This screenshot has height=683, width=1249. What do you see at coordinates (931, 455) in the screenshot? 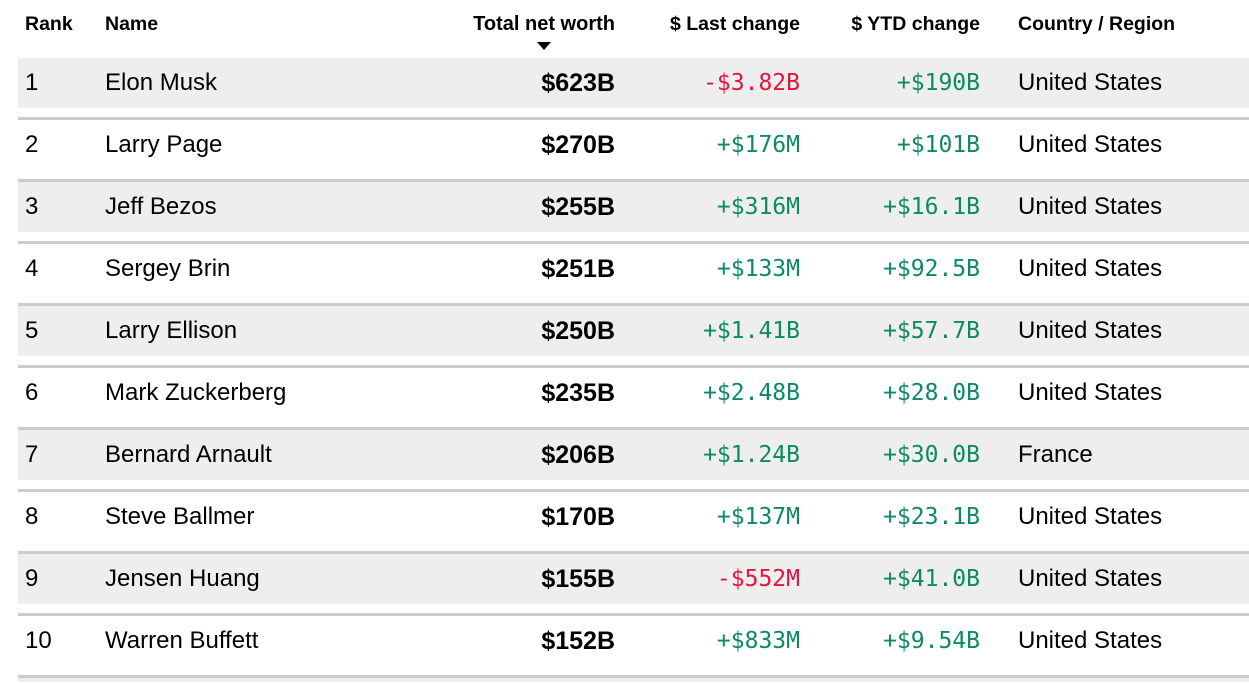
I see `ytd-change-cell: +$30.0B` at bounding box center [931, 455].